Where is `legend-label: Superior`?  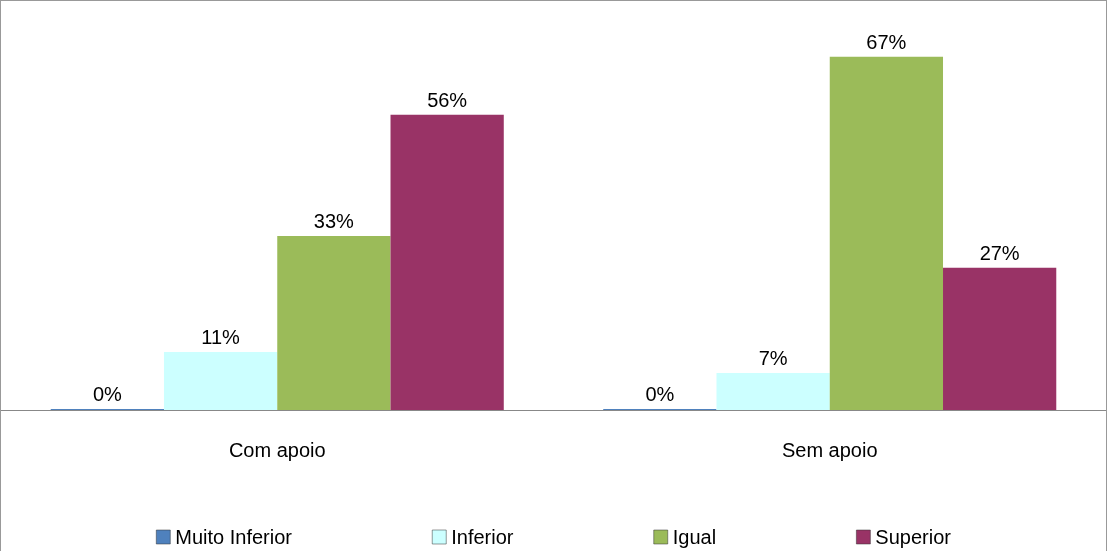
legend-label: Superior is located at coordinates (913, 537).